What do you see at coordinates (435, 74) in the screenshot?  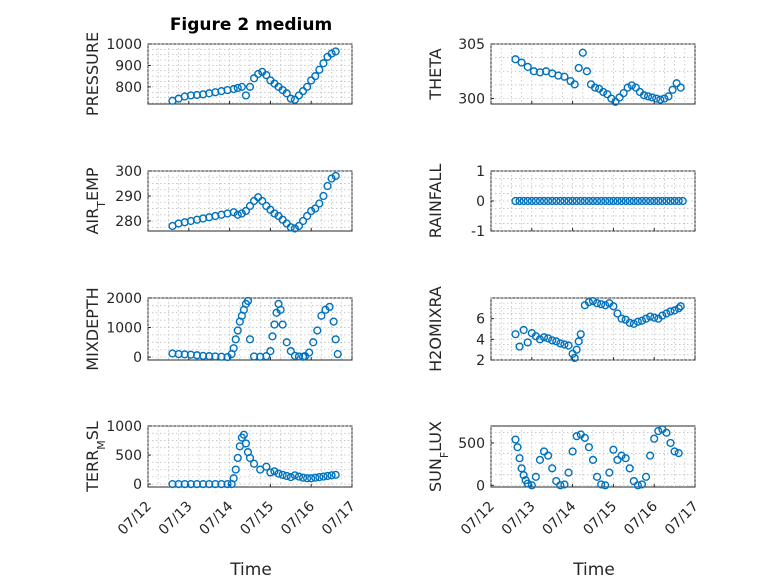 I see `y-axis-label: THETA` at bounding box center [435, 74].